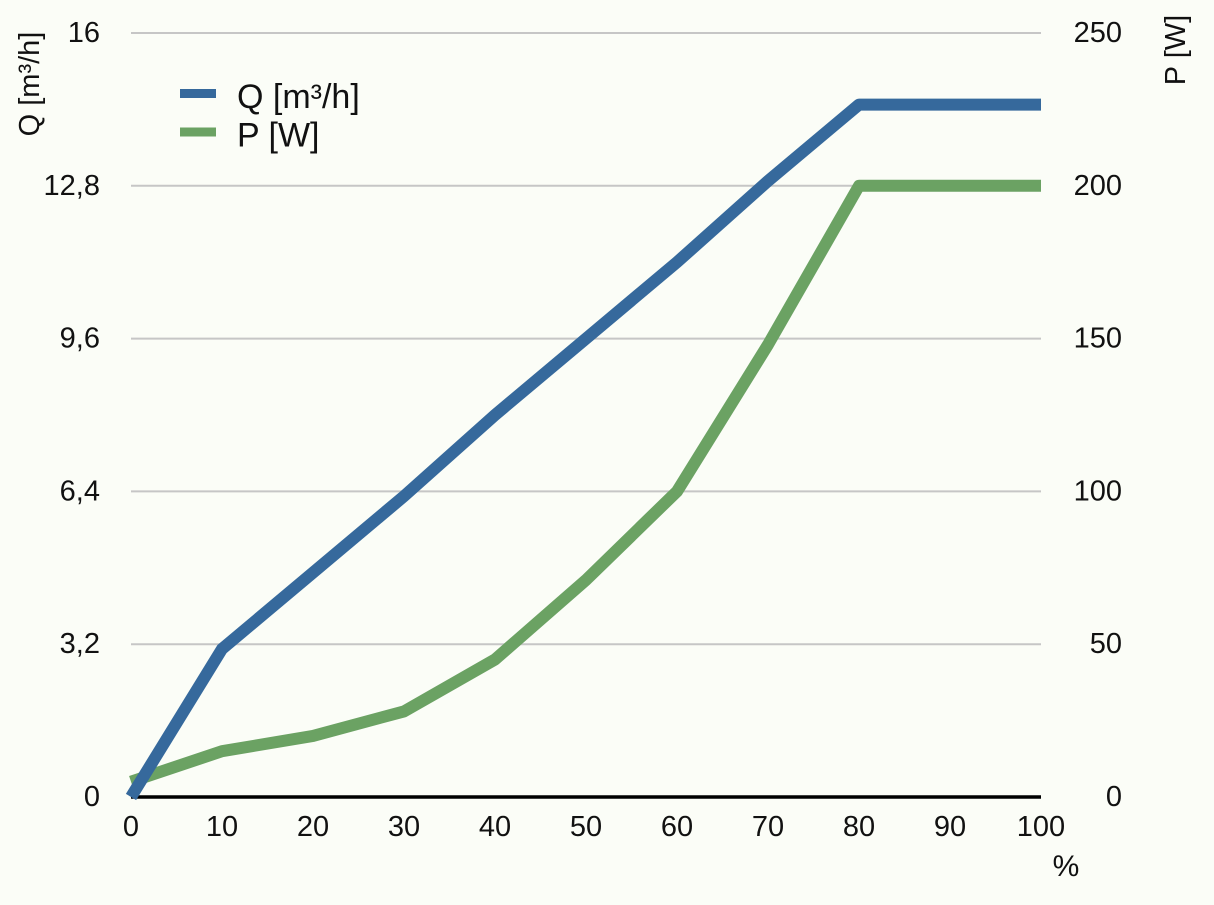  Describe the element at coordinates (222, 827) in the screenshot. I see `x-axis-tick-label: 10` at that location.